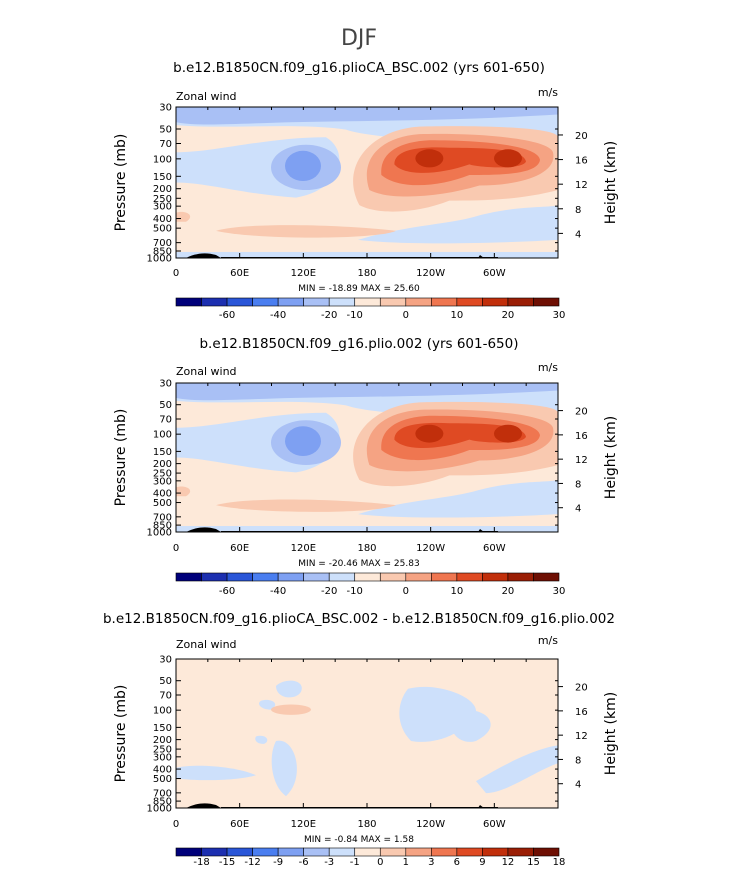 This screenshot has width=733, height=888. I want to click on x-tick-label: 120E, so click(303, 548).